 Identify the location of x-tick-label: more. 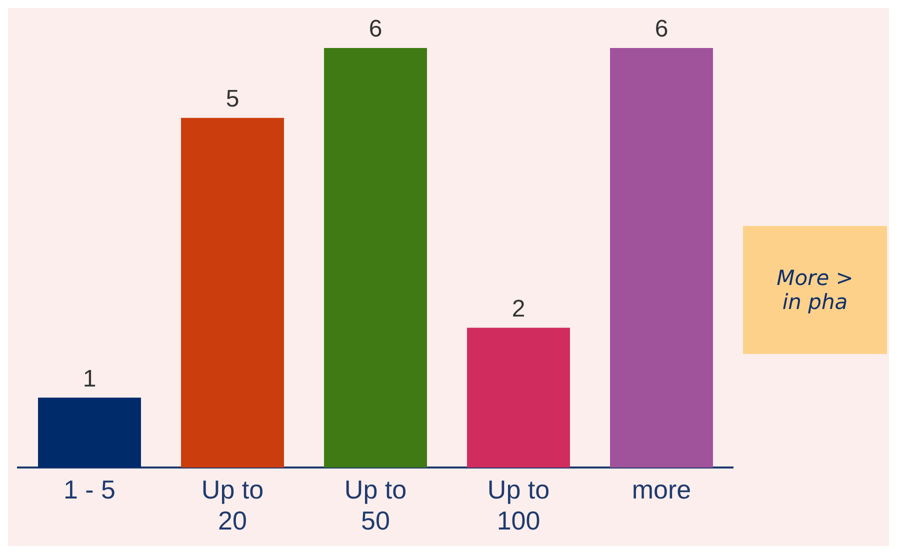
(662, 489).